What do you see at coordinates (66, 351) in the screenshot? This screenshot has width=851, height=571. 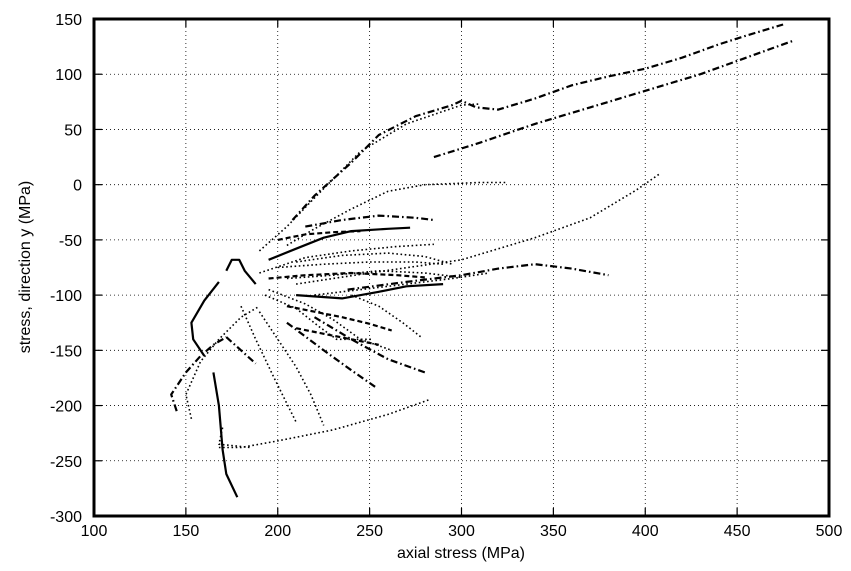 I see `y-tick-label: -150` at bounding box center [66, 351].